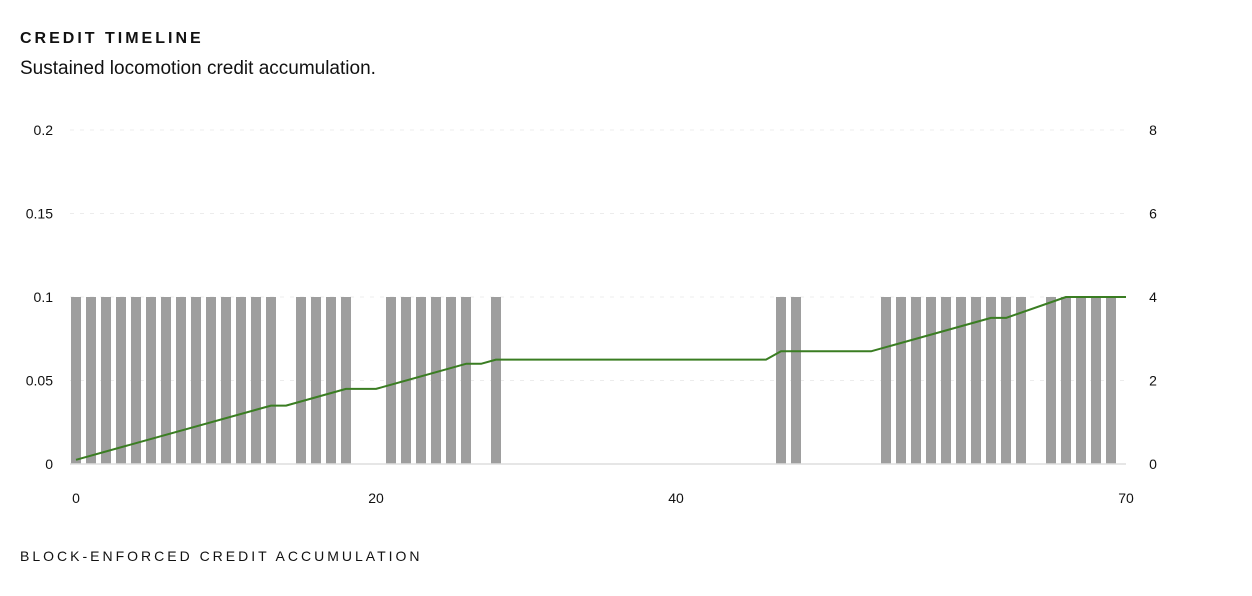  Describe the element at coordinates (49, 464) in the screenshot. I see `y-left-tick-label: 0` at that location.